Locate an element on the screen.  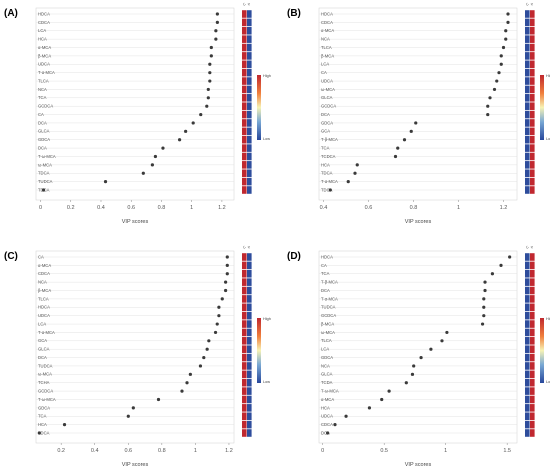
category-label: LCA is located at coordinates (325, 64).